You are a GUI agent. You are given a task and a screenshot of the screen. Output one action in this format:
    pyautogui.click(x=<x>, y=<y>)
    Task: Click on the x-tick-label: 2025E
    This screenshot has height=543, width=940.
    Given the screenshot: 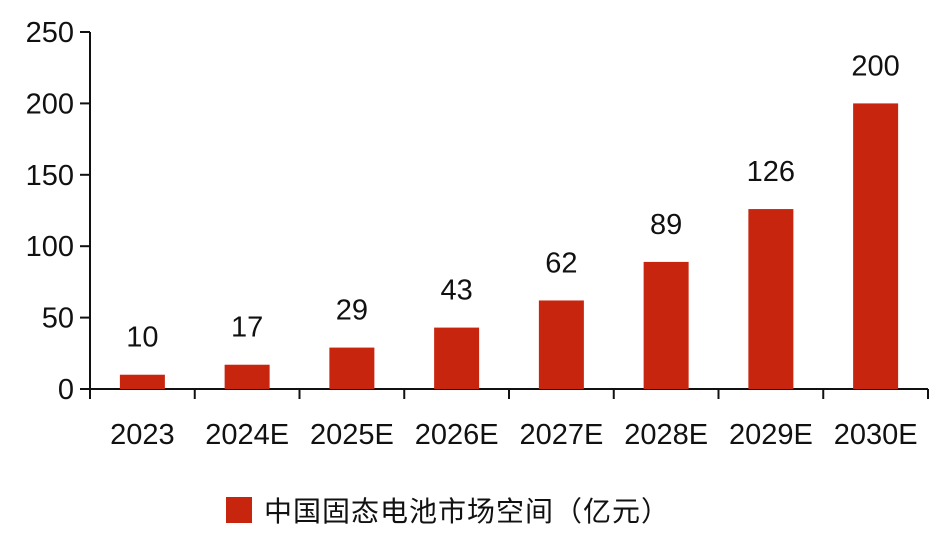 What is the action you would take?
    pyautogui.click(x=352, y=435)
    